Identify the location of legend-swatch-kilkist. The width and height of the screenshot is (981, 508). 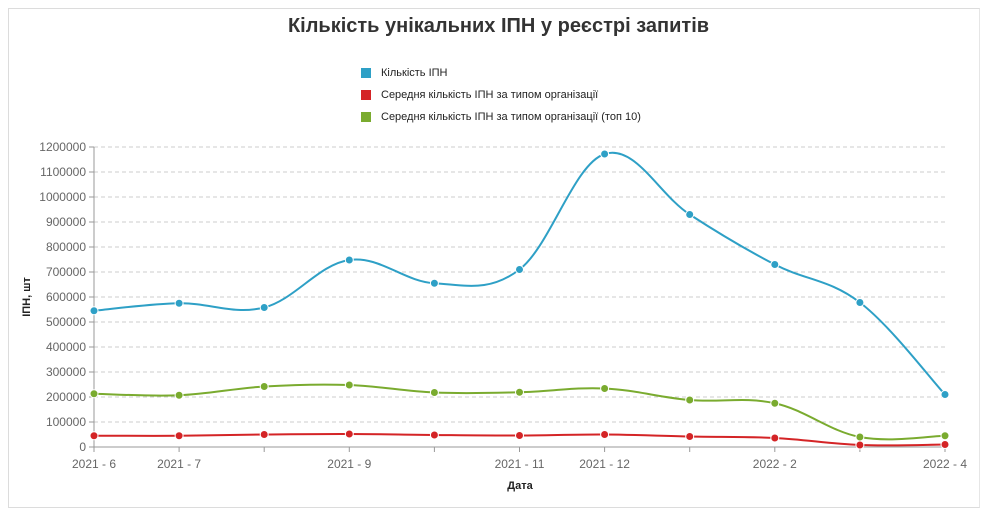
(366, 73).